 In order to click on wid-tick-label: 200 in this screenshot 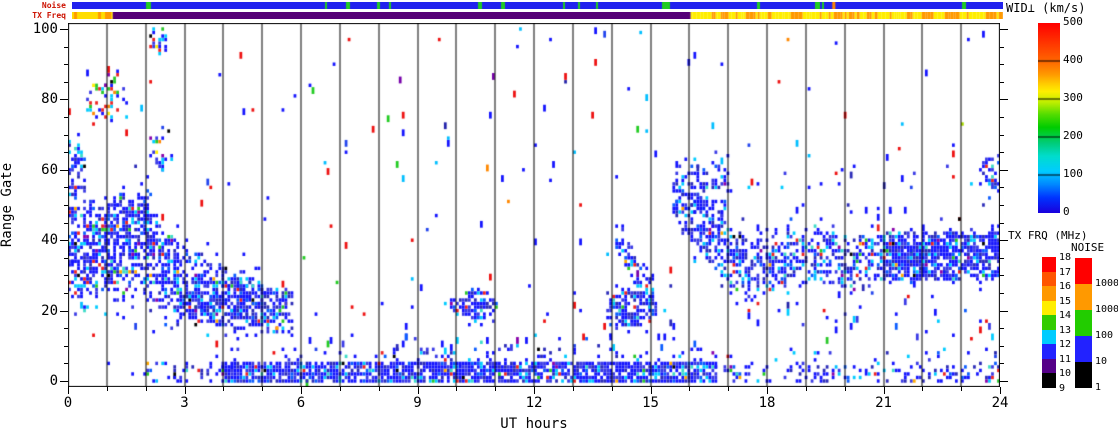, I will do `click(1073, 135)`.